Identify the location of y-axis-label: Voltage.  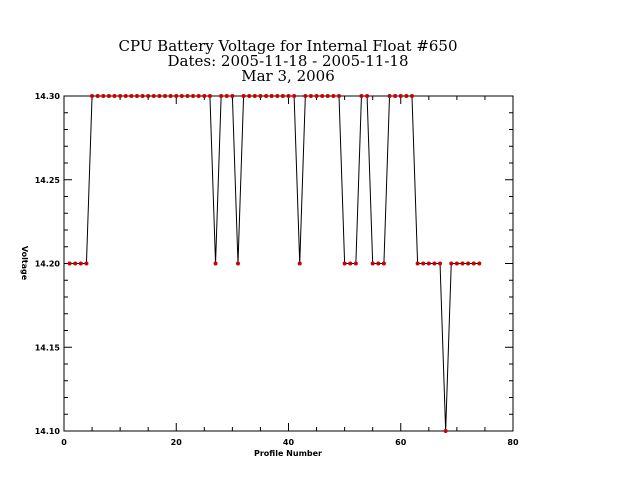
(24, 263).